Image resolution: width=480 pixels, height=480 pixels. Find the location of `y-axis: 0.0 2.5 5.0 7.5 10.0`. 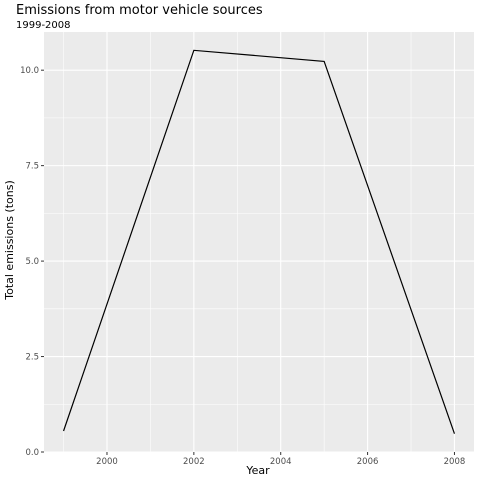

y-axis: 0.0 2.5 5.0 7.5 10.0 is located at coordinates (32, 262).